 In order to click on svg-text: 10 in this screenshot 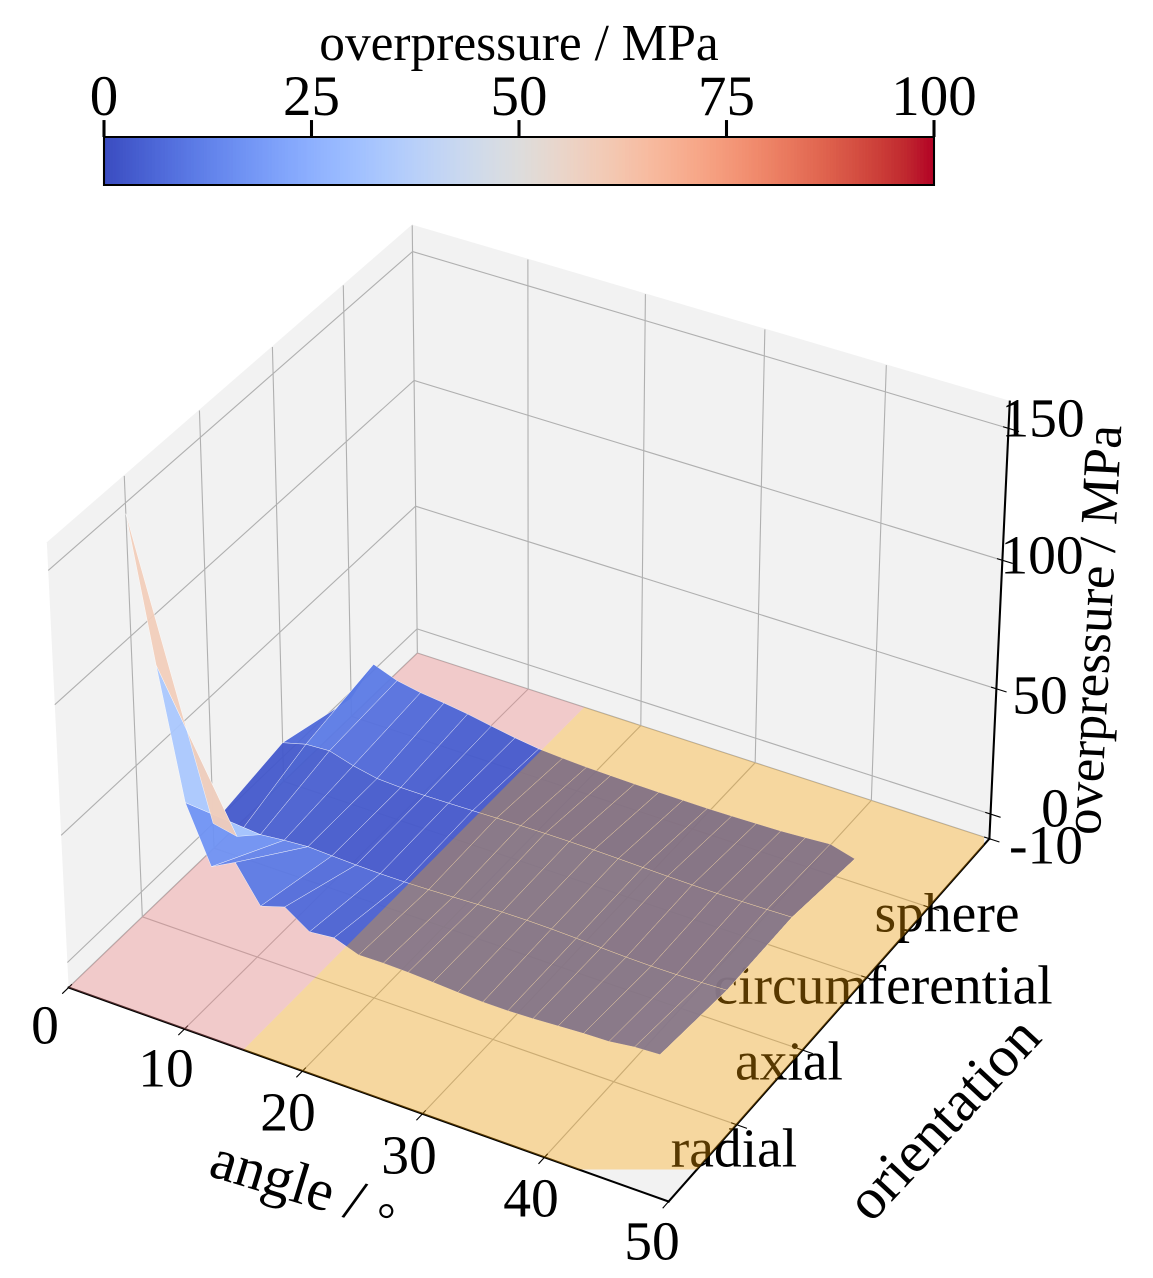, I will do `click(166, 1068)`.